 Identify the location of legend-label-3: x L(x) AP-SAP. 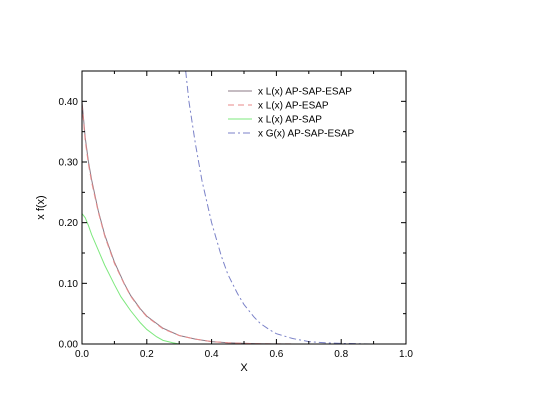
(290, 120).